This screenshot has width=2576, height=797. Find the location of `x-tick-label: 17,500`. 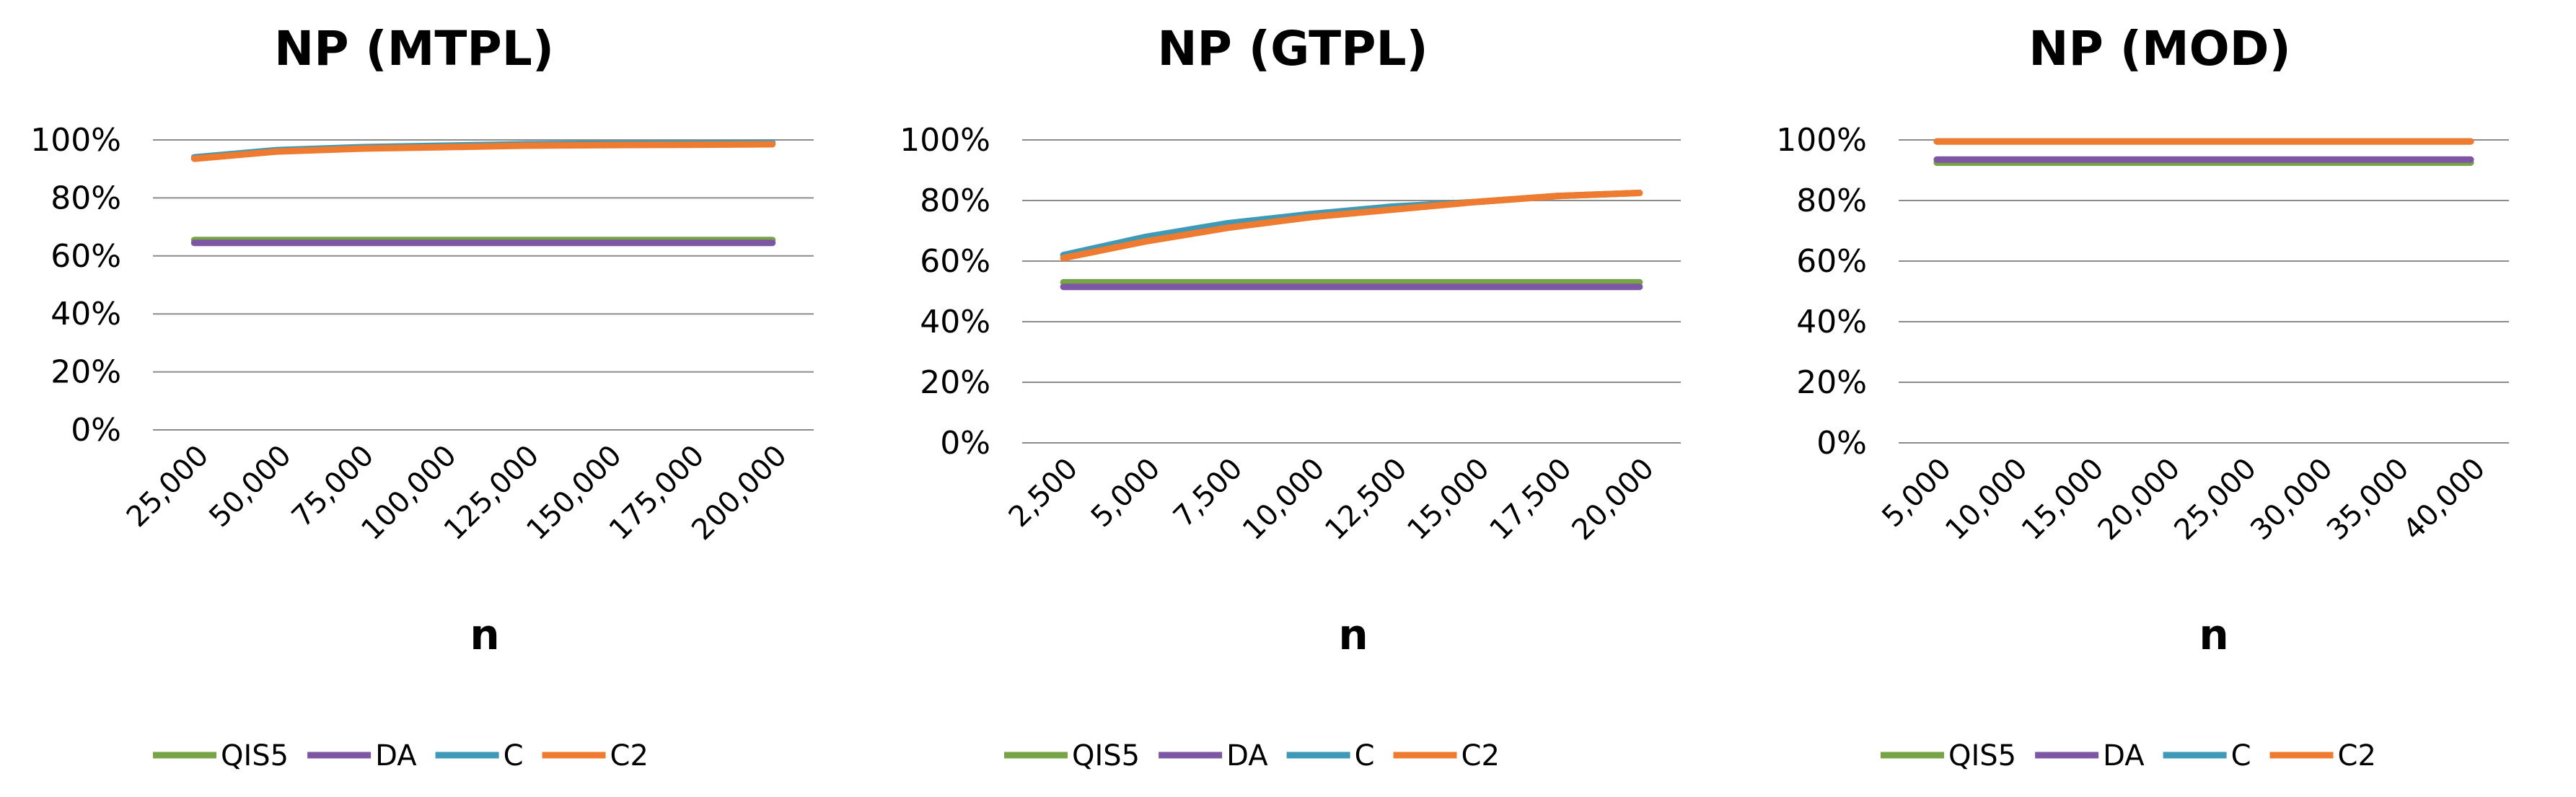

x-tick-label: 17,500 is located at coordinates (1530, 499).